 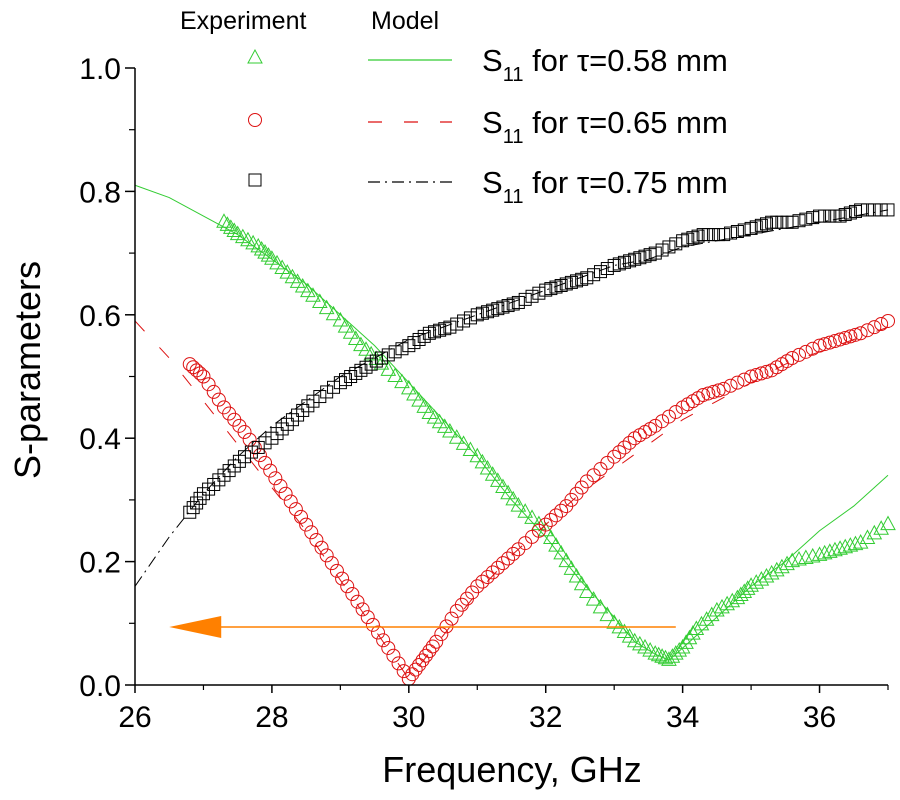 I want to click on y-axis-title: S-parameters, so click(x=27, y=370).